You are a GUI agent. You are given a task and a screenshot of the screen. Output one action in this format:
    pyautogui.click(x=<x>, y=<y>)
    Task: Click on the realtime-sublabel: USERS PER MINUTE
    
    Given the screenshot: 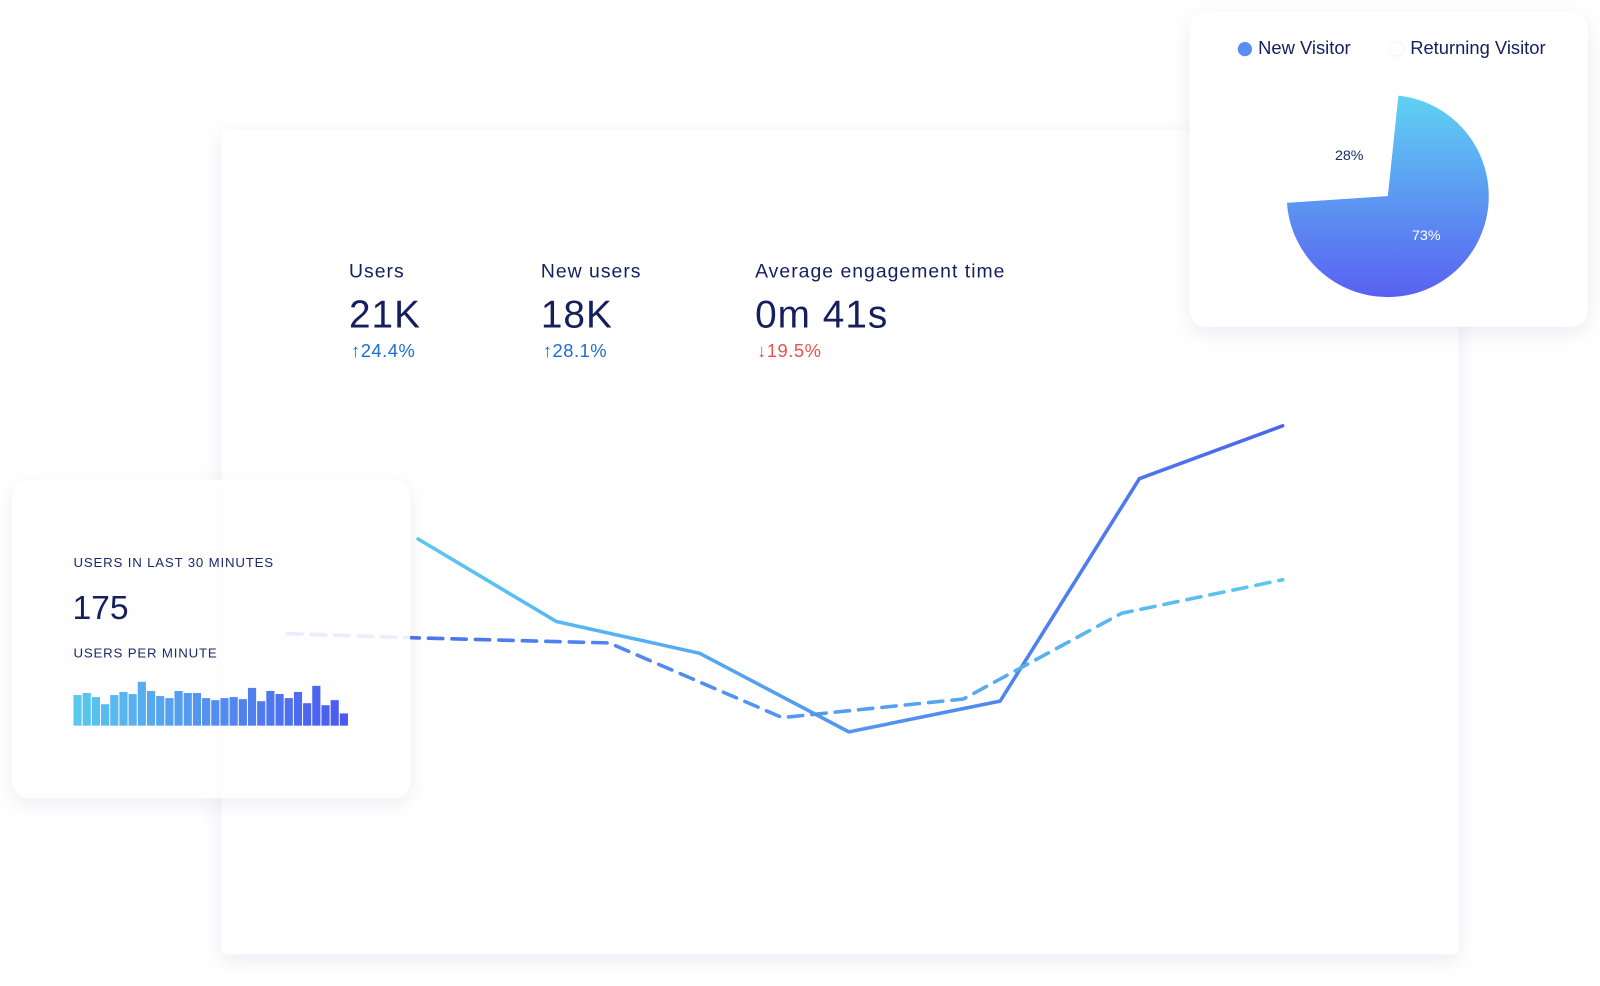 What is the action you would take?
    pyautogui.click(x=145, y=653)
    